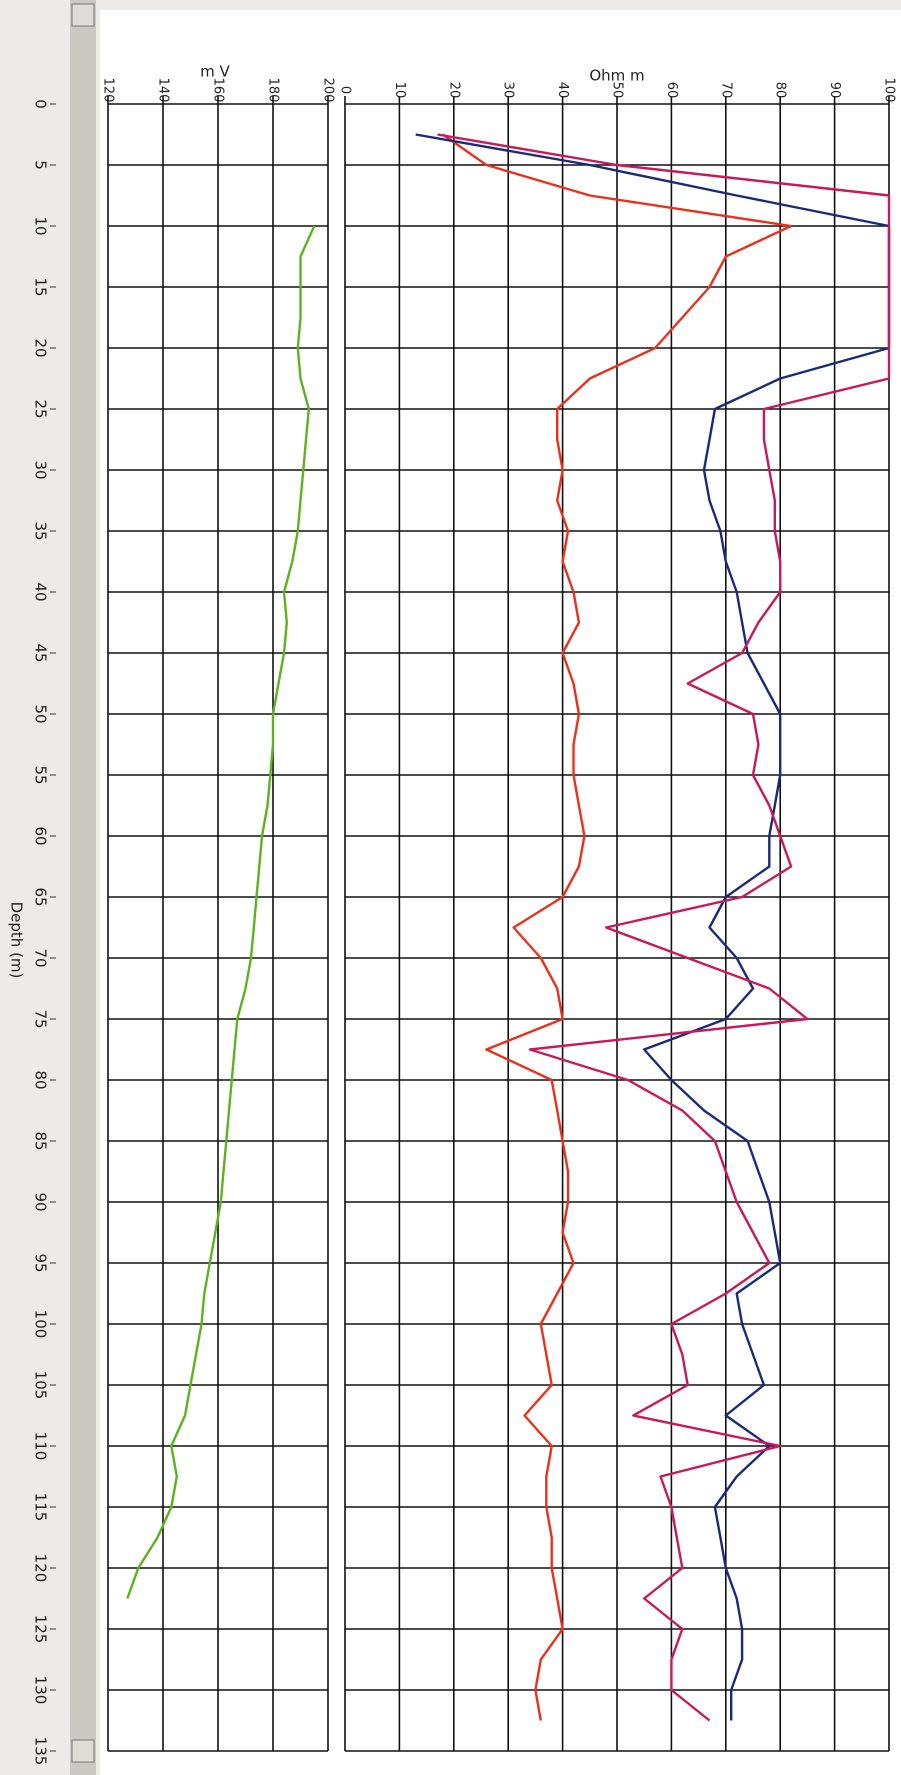 This screenshot has width=901, height=1775. Describe the element at coordinates (17, 940) in the screenshot. I see `depth-axis-title: Depth (m)` at that location.